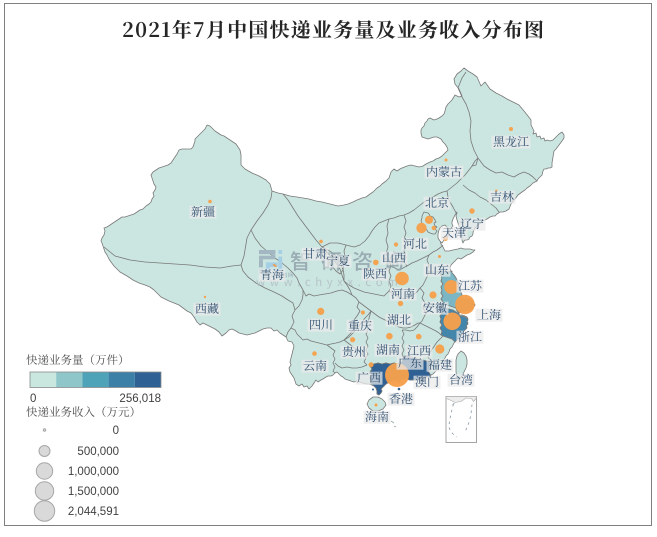 Image resolution: width=657 pixels, height=537 pixels. I want to click on svg-text: 1,000,000, so click(93, 472).